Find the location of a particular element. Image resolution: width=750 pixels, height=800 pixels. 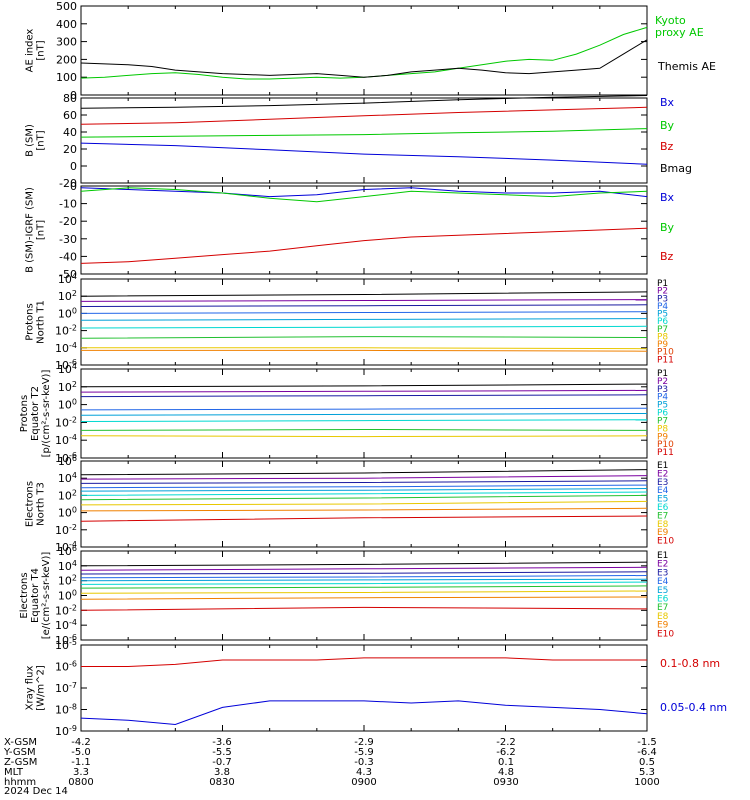

series-line-by is located at coordinates (364, 195).